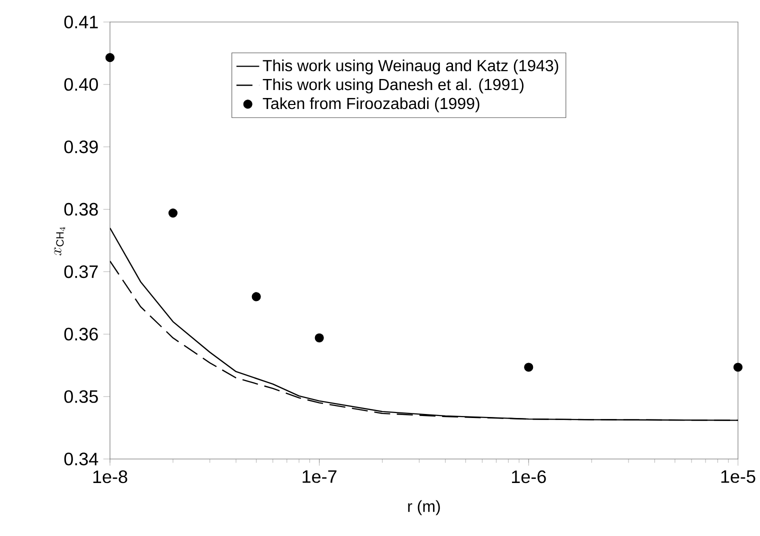 The height and width of the screenshot is (536, 760). I want to click on y-tick-label: 0.41, so click(81, 22).